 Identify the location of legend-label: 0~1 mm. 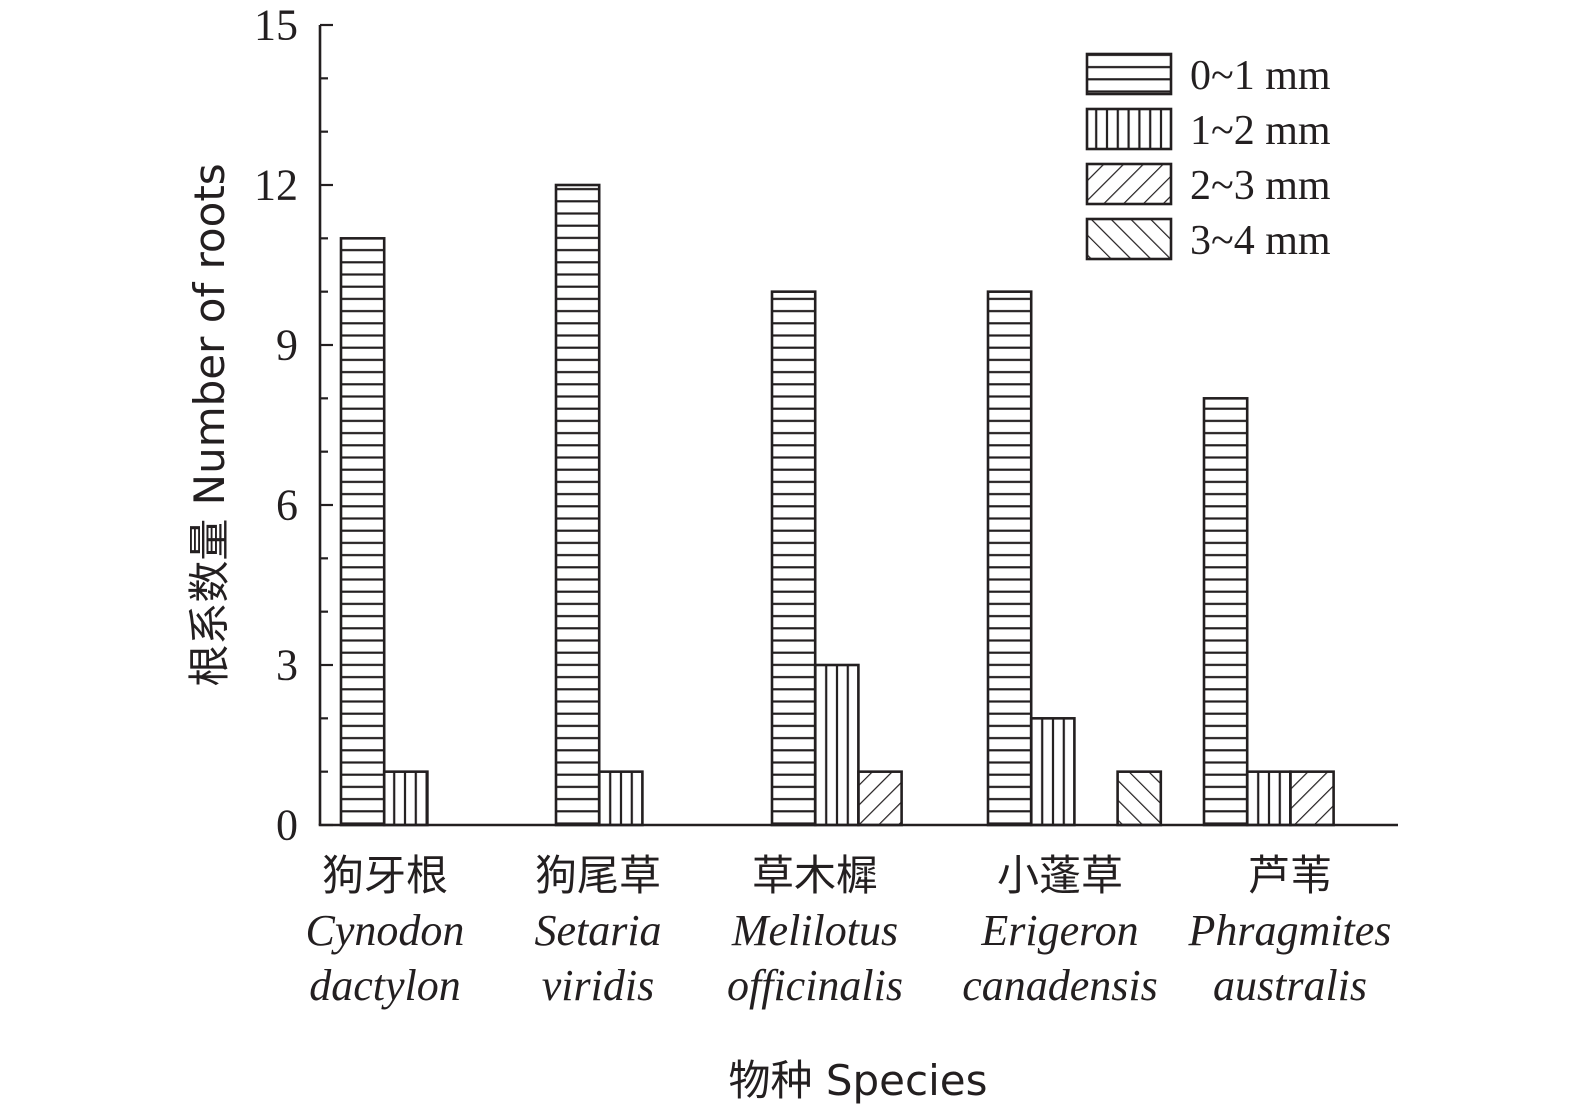
(1260, 76).